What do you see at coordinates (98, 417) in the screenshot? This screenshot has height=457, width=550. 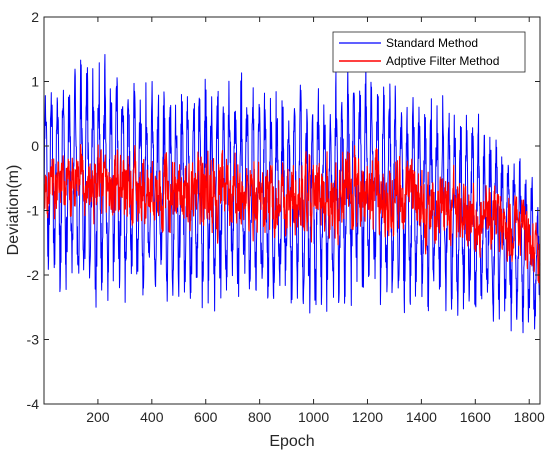 I see `x-tick-label: 200` at bounding box center [98, 417].